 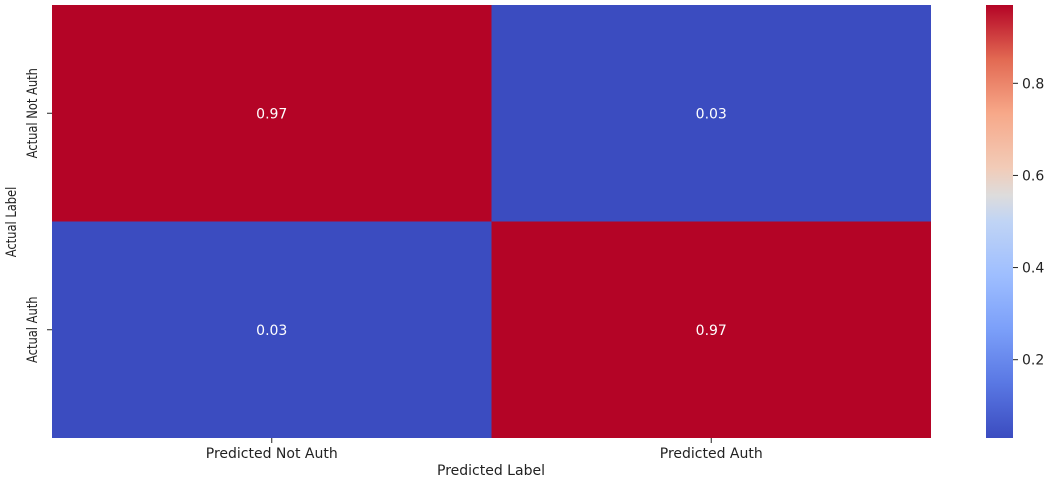 What do you see at coordinates (711, 454) in the screenshot?
I see `x-tick-label: Predicted Auth` at bounding box center [711, 454].